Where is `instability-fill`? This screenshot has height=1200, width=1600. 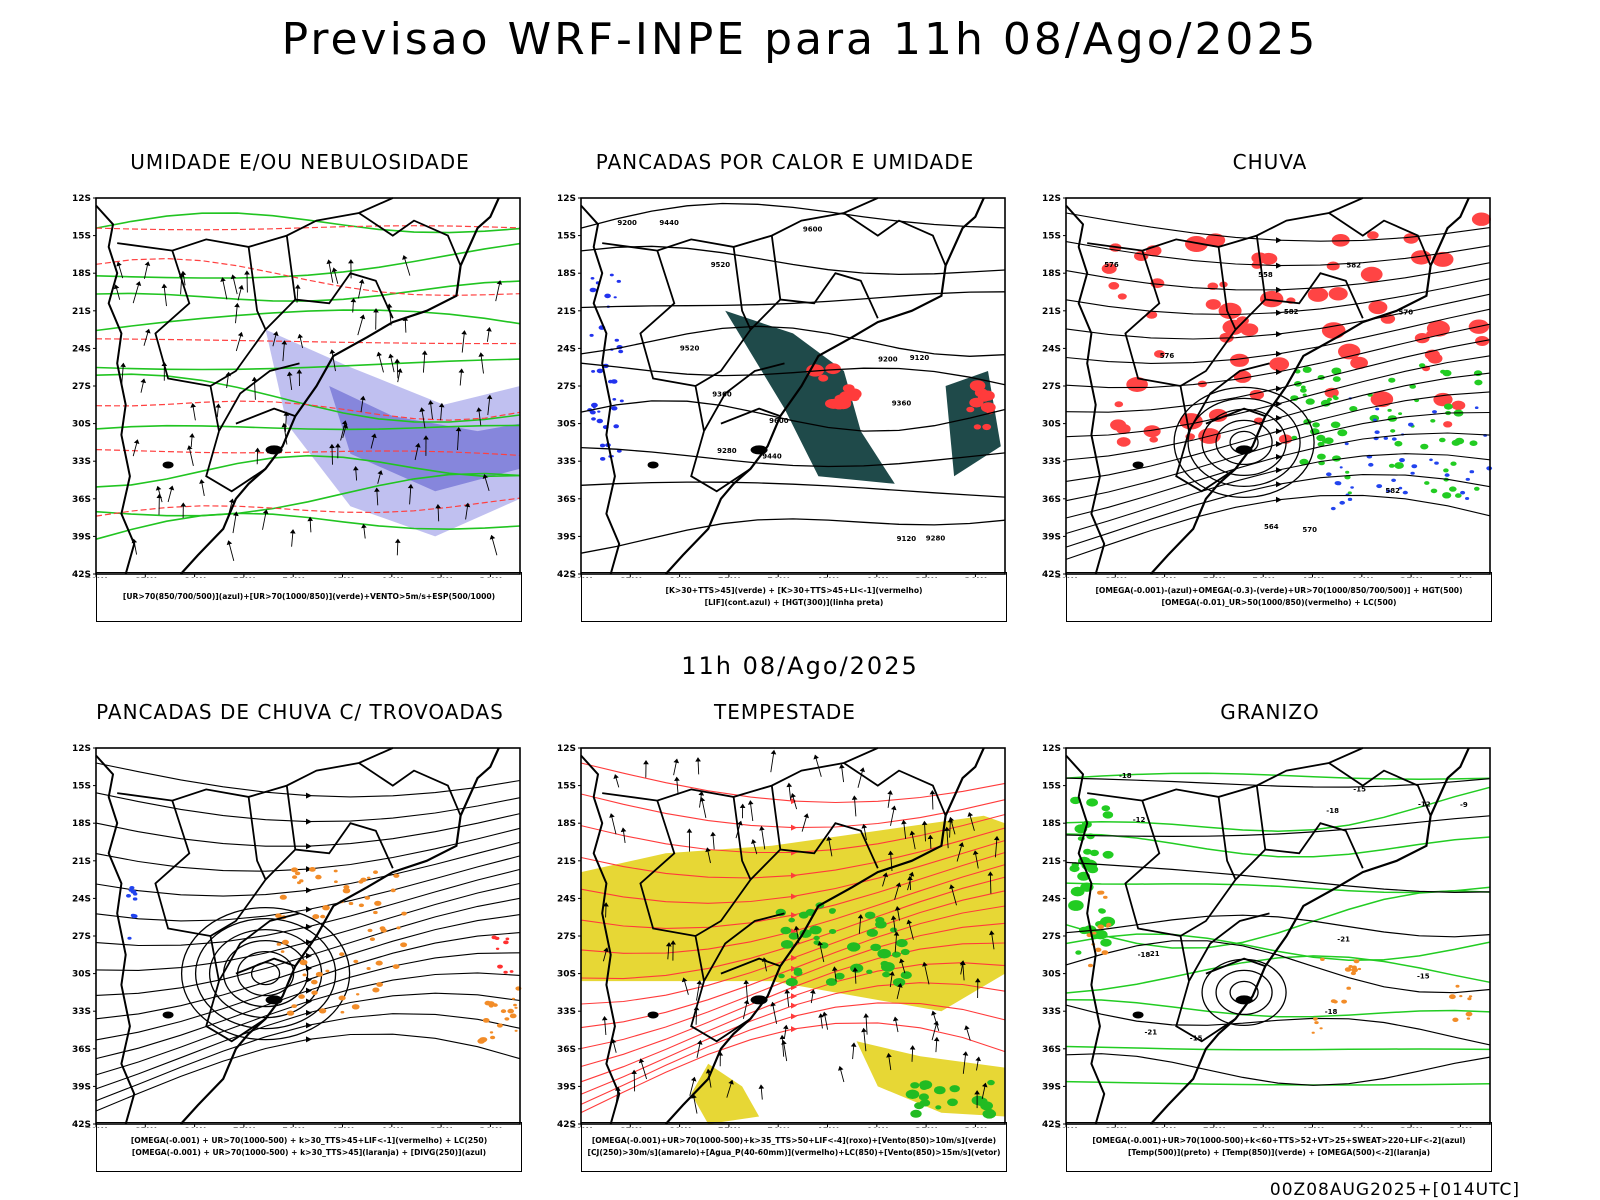
instability-fill is located at coordinates (810, 397).